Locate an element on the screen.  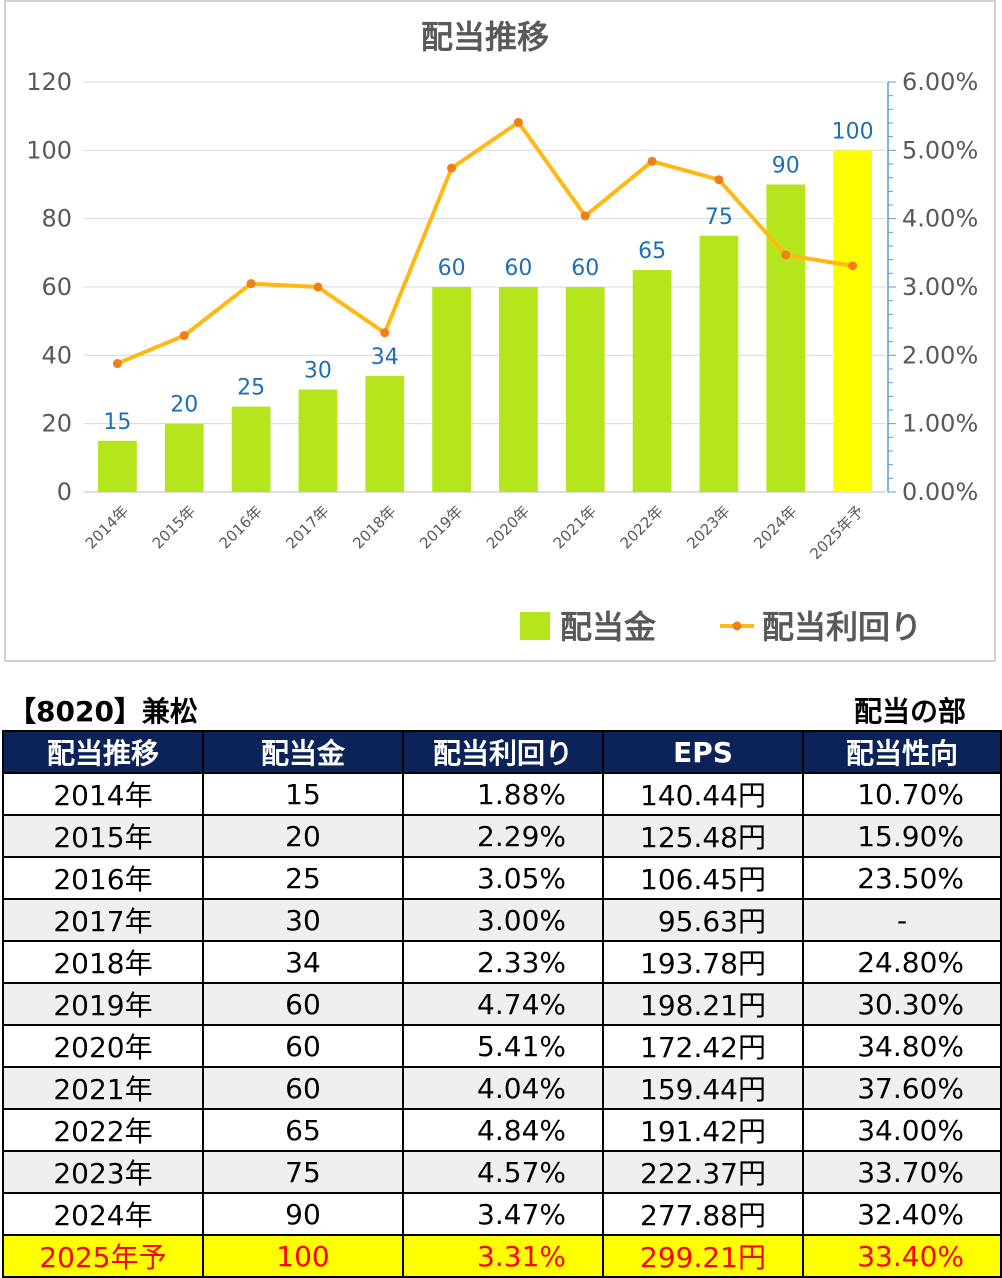
x-tick-label: 2017年 is located at coordinates (307, 527).